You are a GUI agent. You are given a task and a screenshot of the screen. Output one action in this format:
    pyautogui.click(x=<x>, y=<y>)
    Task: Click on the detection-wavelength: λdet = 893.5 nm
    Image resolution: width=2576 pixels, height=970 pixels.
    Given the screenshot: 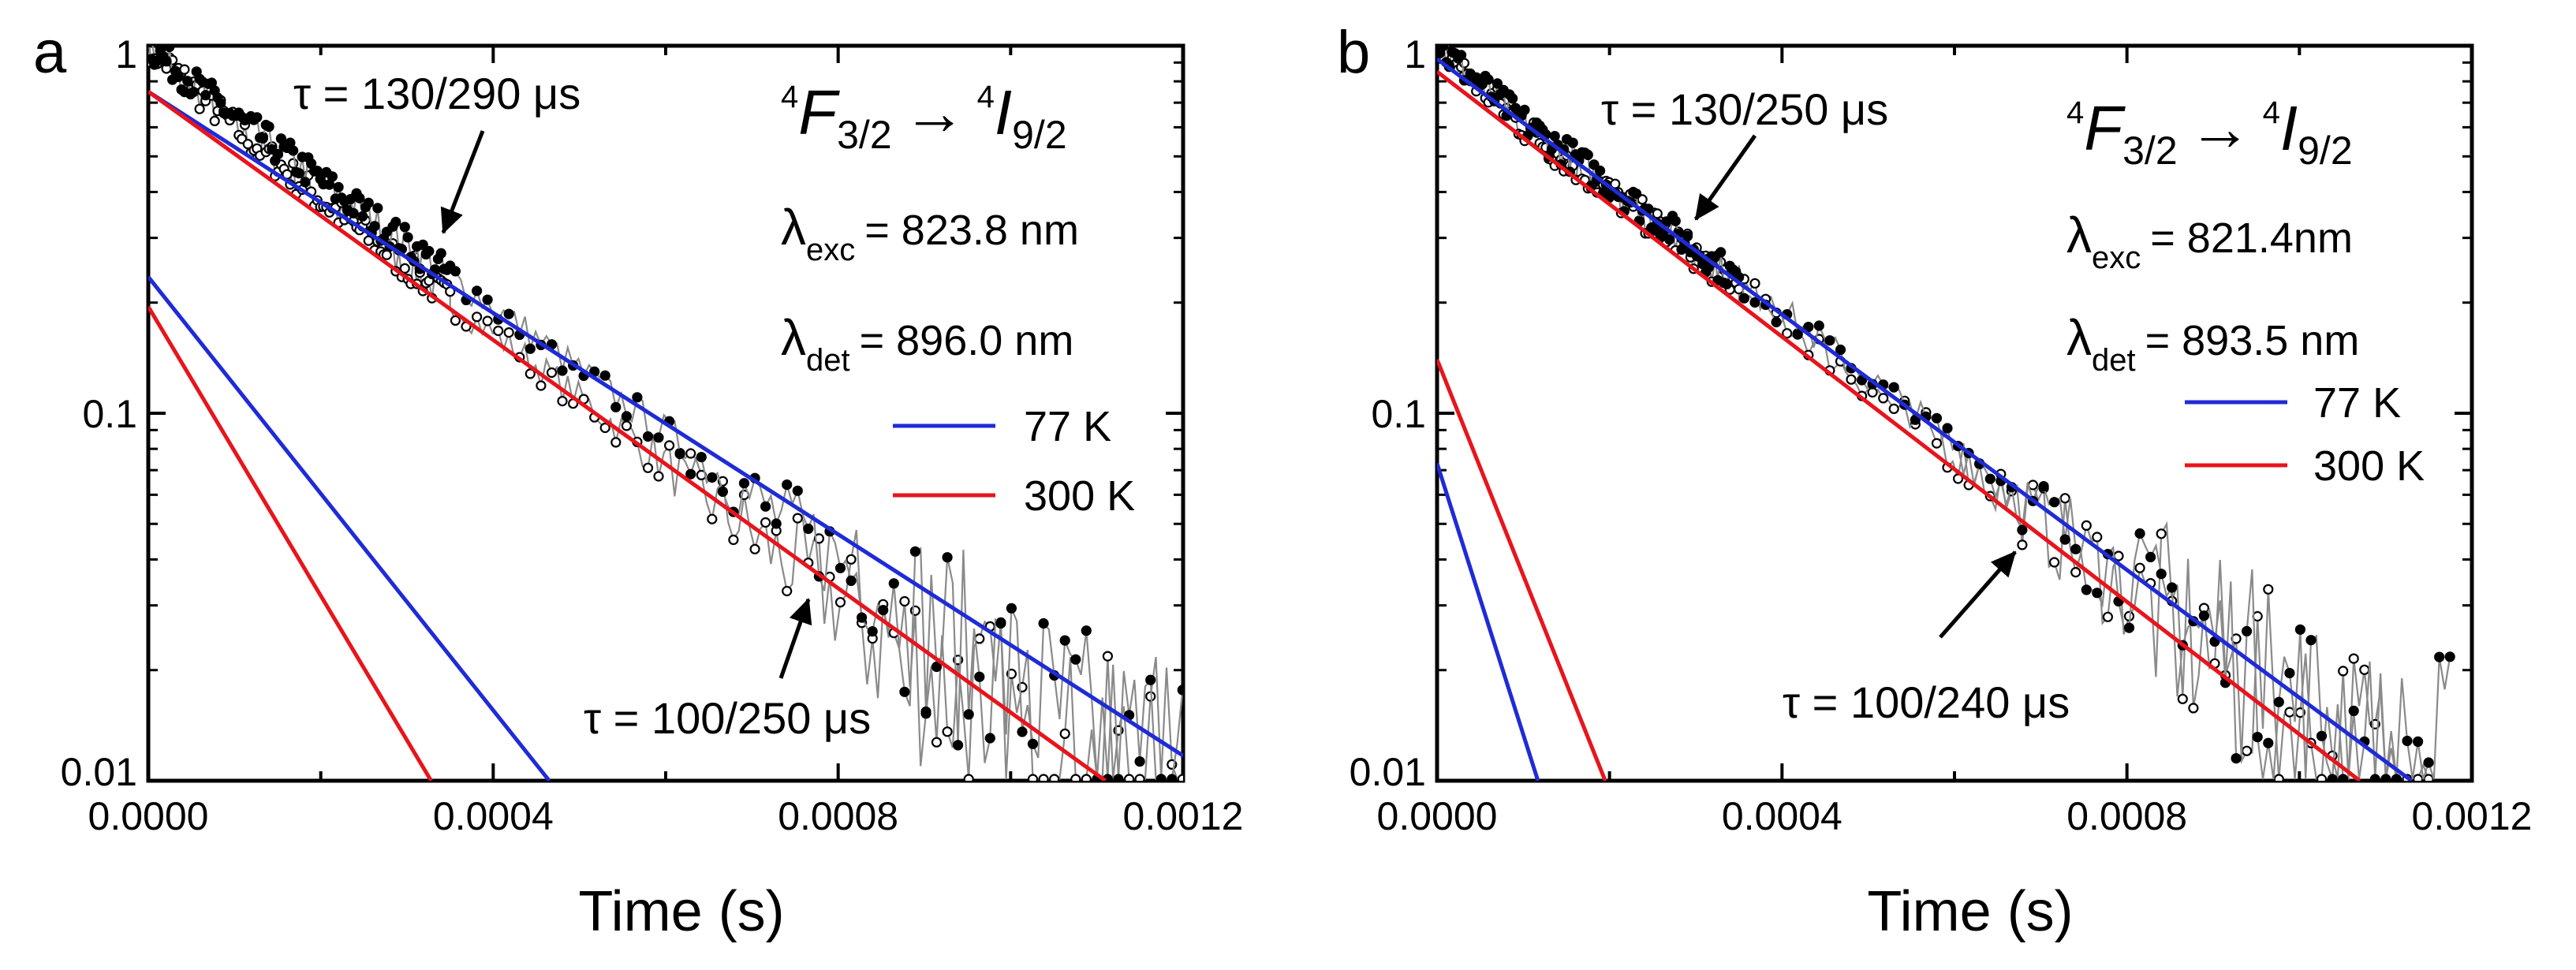 What is the action you would take?
    pyautogui.click(x=2212, y=343)
    